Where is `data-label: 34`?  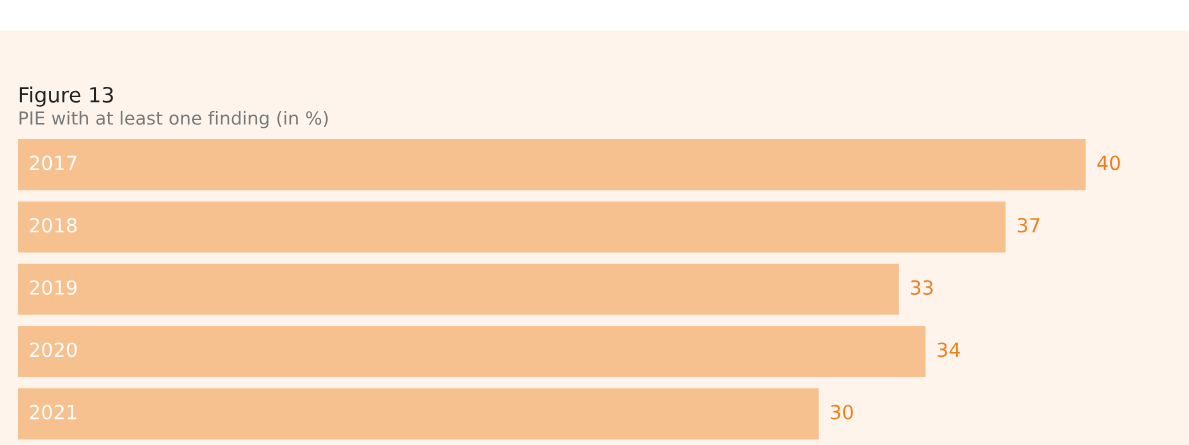
data-label: 34 is located at coordinates (948, 350).